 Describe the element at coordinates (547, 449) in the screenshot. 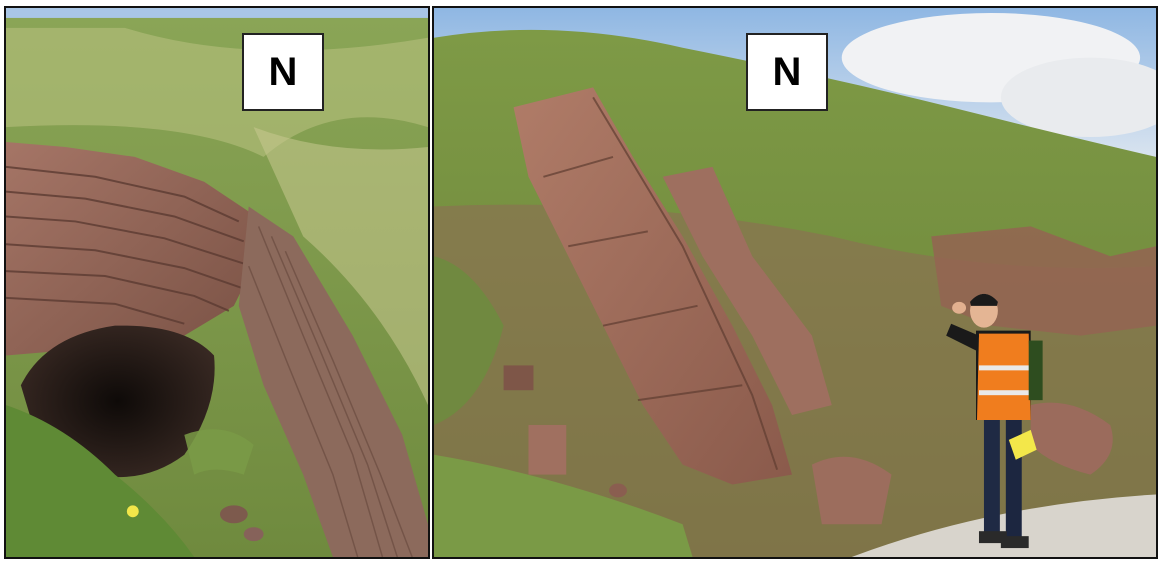

I see `boulder` at that location.